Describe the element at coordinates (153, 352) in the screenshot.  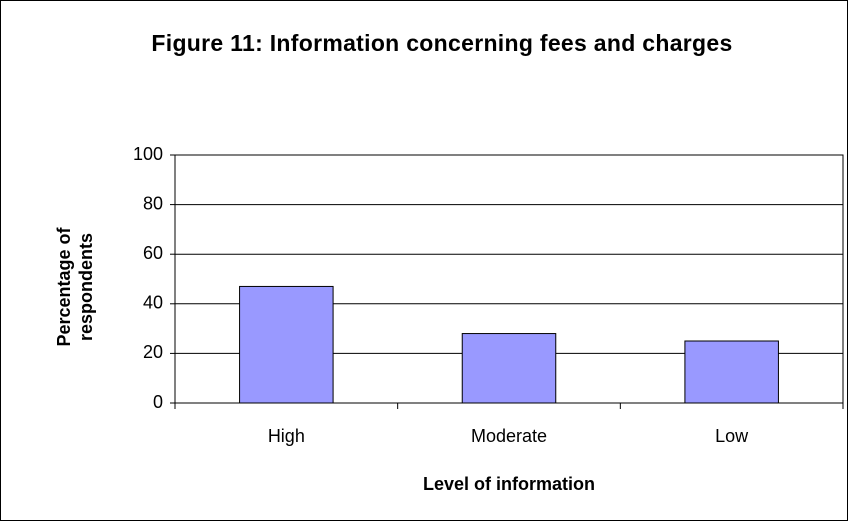
I see `y-tick-label: 20` at that location.